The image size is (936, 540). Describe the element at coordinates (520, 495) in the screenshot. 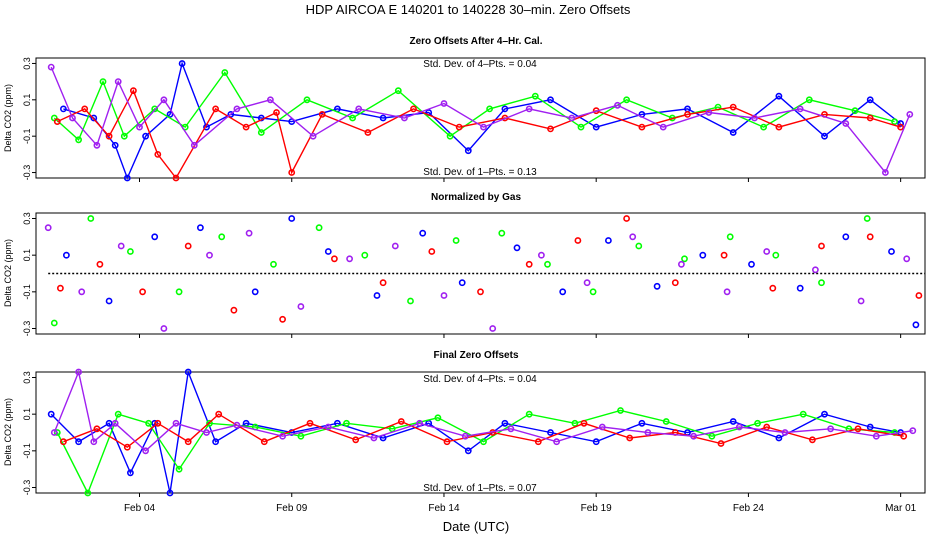

I see `panel-3-x-ticks` at that location.